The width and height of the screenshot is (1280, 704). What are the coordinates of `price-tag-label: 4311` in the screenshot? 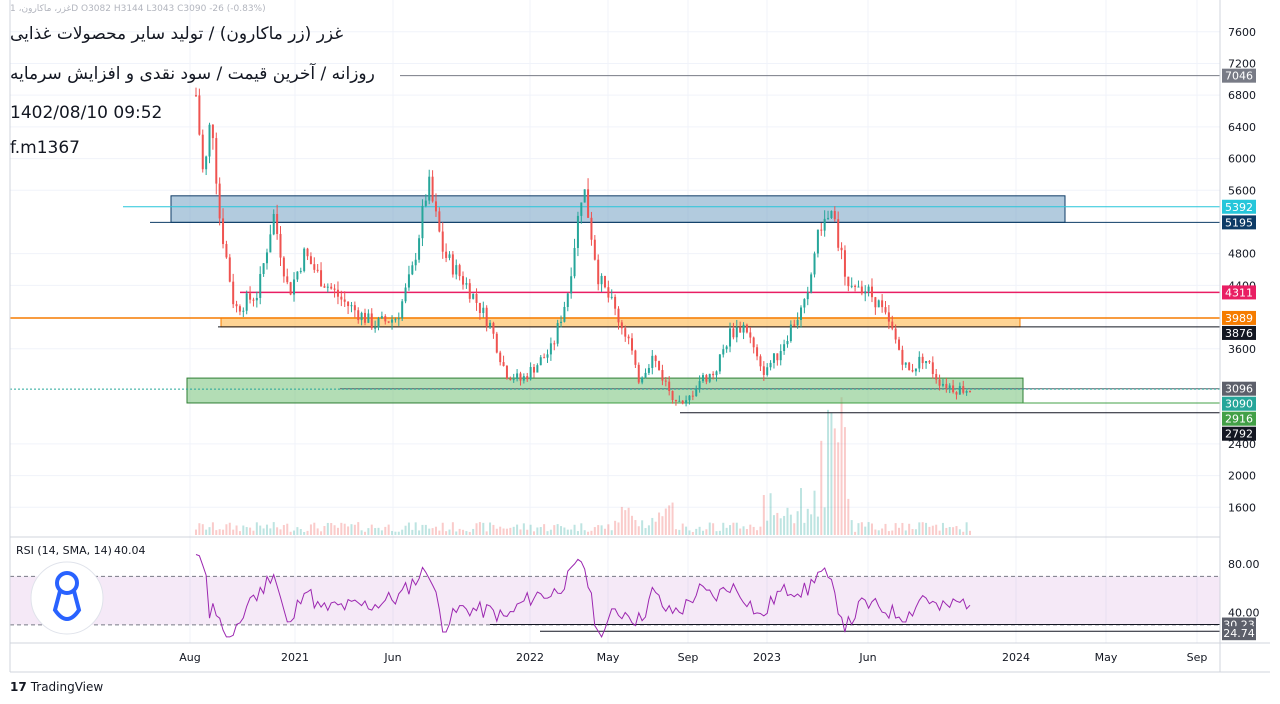 It's located at (1239, 292).